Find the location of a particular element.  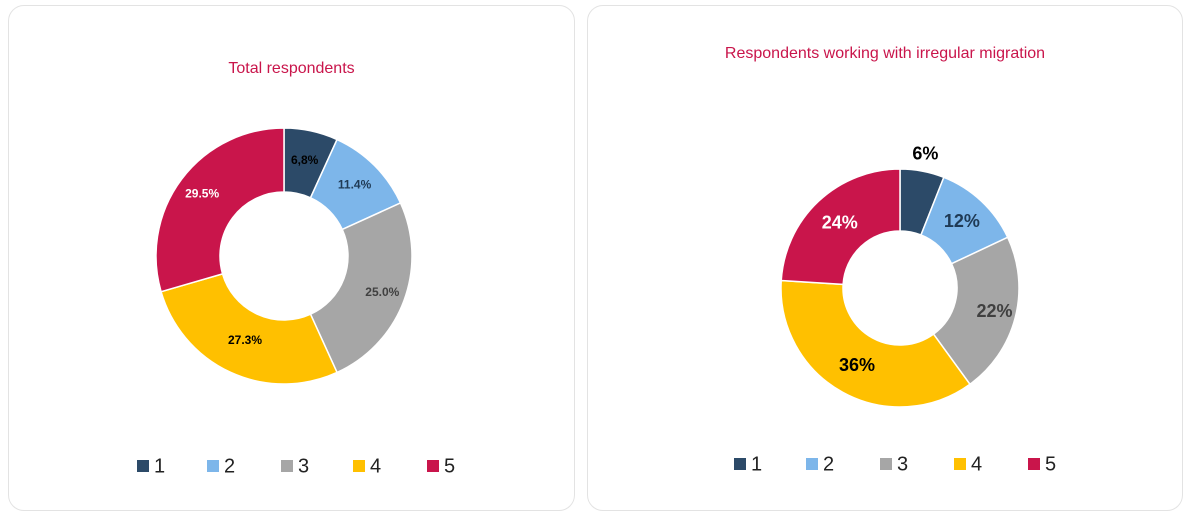

data-label: 36% is located at coordinates (857, 365).